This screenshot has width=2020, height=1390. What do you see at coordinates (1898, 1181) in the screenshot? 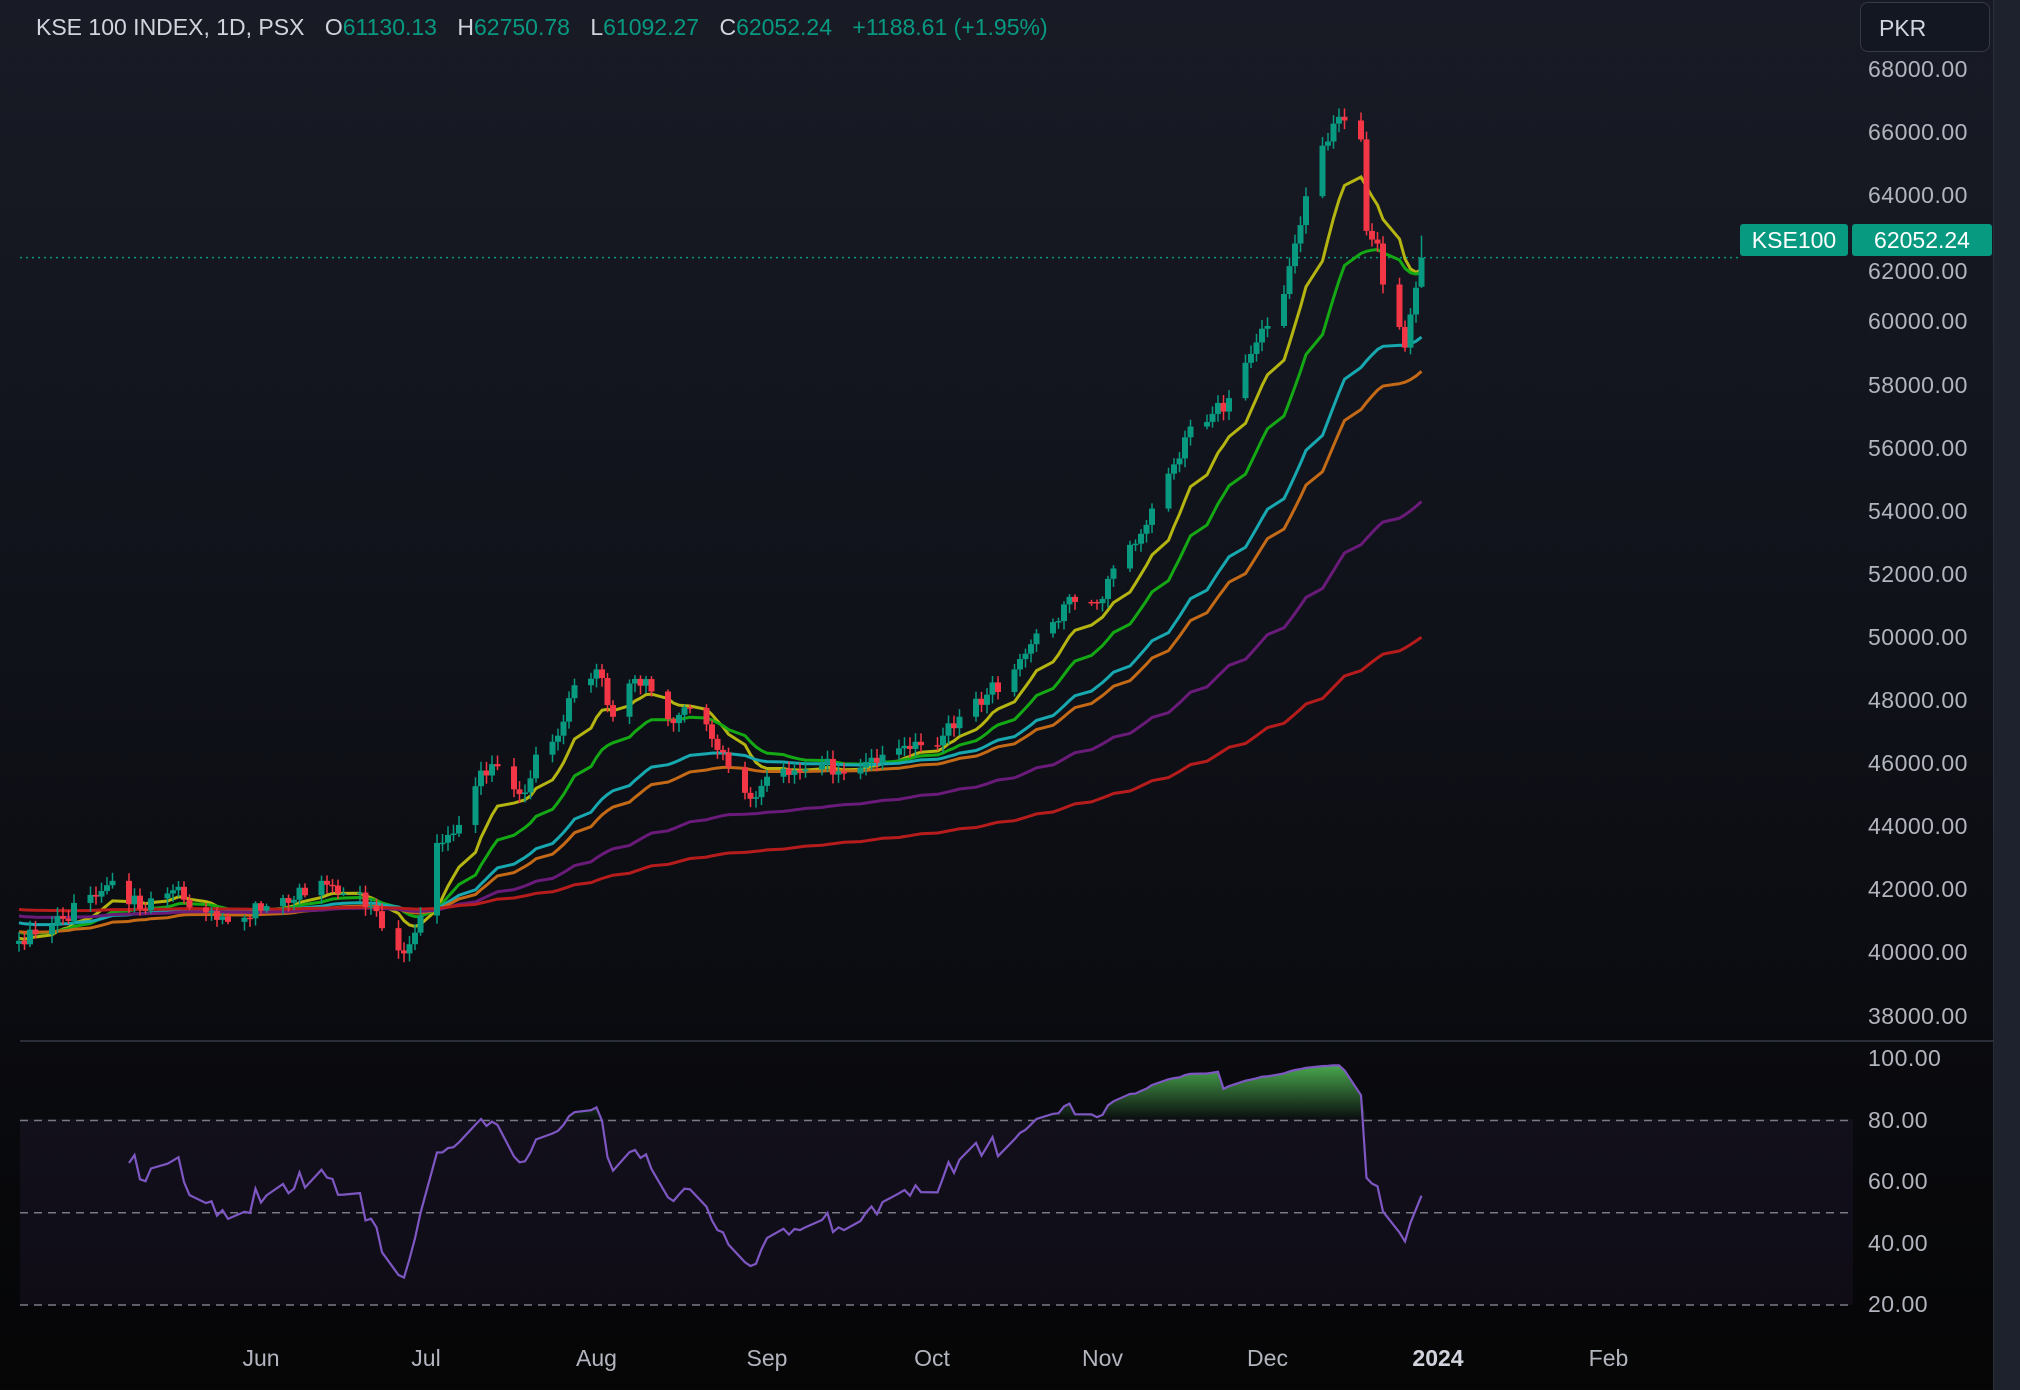
I see `rsi-axis-label: 60.00` at bounding box center [1898, 1181].